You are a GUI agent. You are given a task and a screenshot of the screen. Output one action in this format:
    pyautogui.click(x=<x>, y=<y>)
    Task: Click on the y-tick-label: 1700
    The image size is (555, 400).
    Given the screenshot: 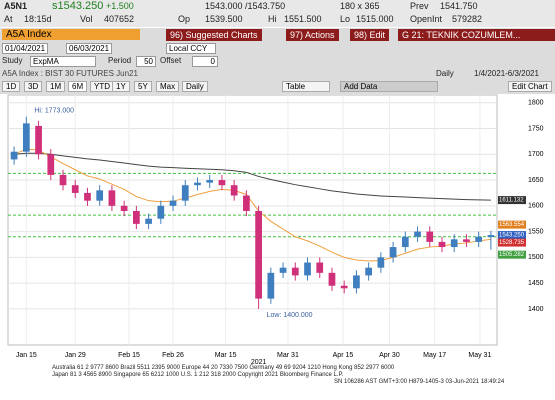 What is the action you would take?
    pyautogui.click(x=536, y=154)
    